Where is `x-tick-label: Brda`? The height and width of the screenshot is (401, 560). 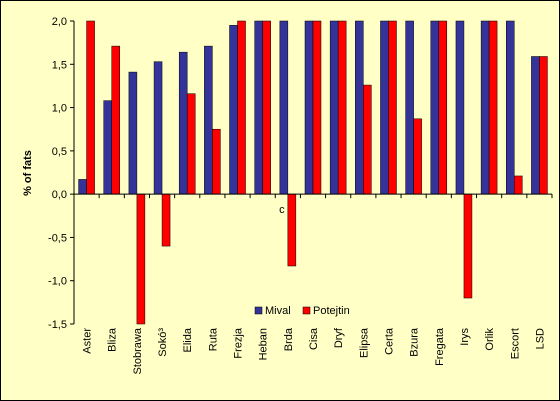
x-tick-label: Brda is located at coordinates (289, 339).